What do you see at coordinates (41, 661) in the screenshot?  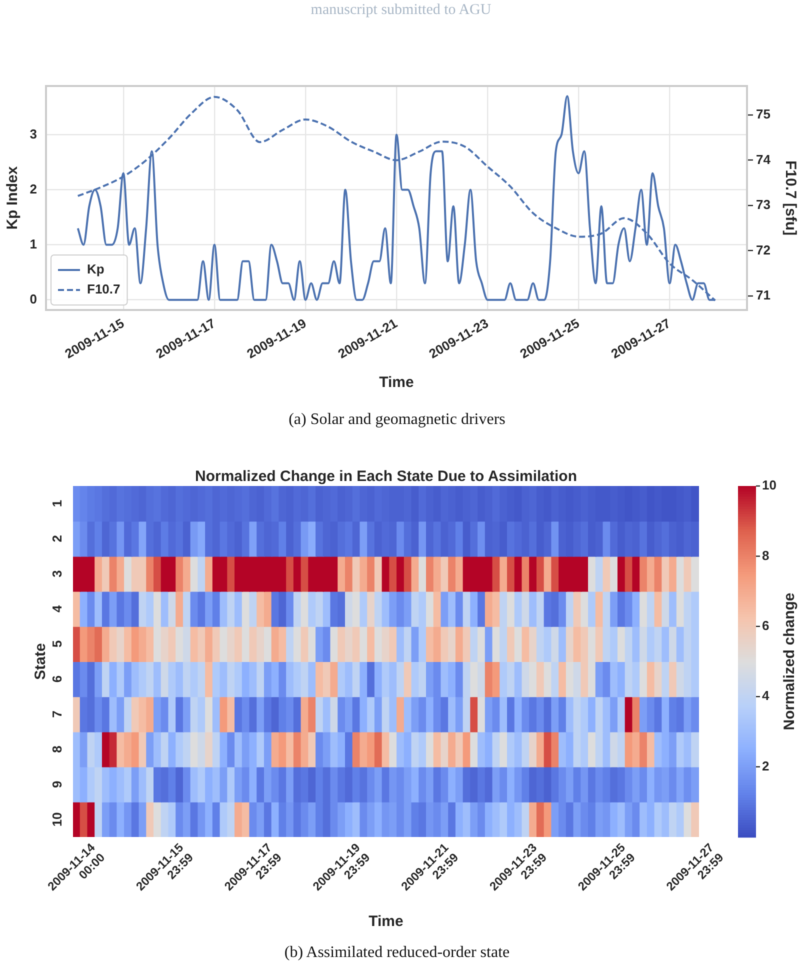 I see `y-axis-title: State` at bounding box center [41, 661].